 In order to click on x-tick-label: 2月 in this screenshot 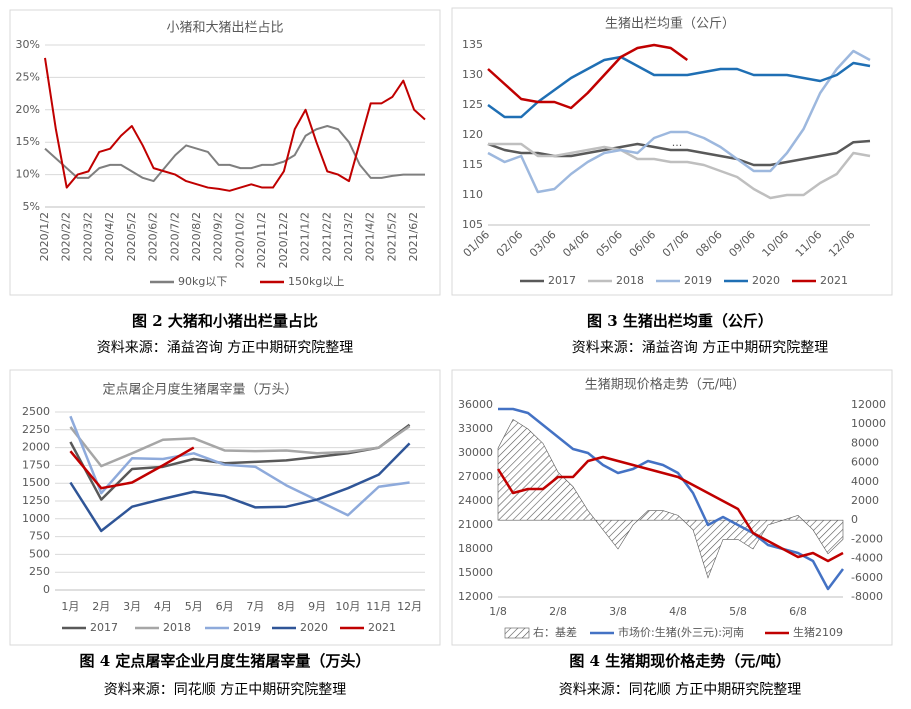, I will do `click(101, 606)`.